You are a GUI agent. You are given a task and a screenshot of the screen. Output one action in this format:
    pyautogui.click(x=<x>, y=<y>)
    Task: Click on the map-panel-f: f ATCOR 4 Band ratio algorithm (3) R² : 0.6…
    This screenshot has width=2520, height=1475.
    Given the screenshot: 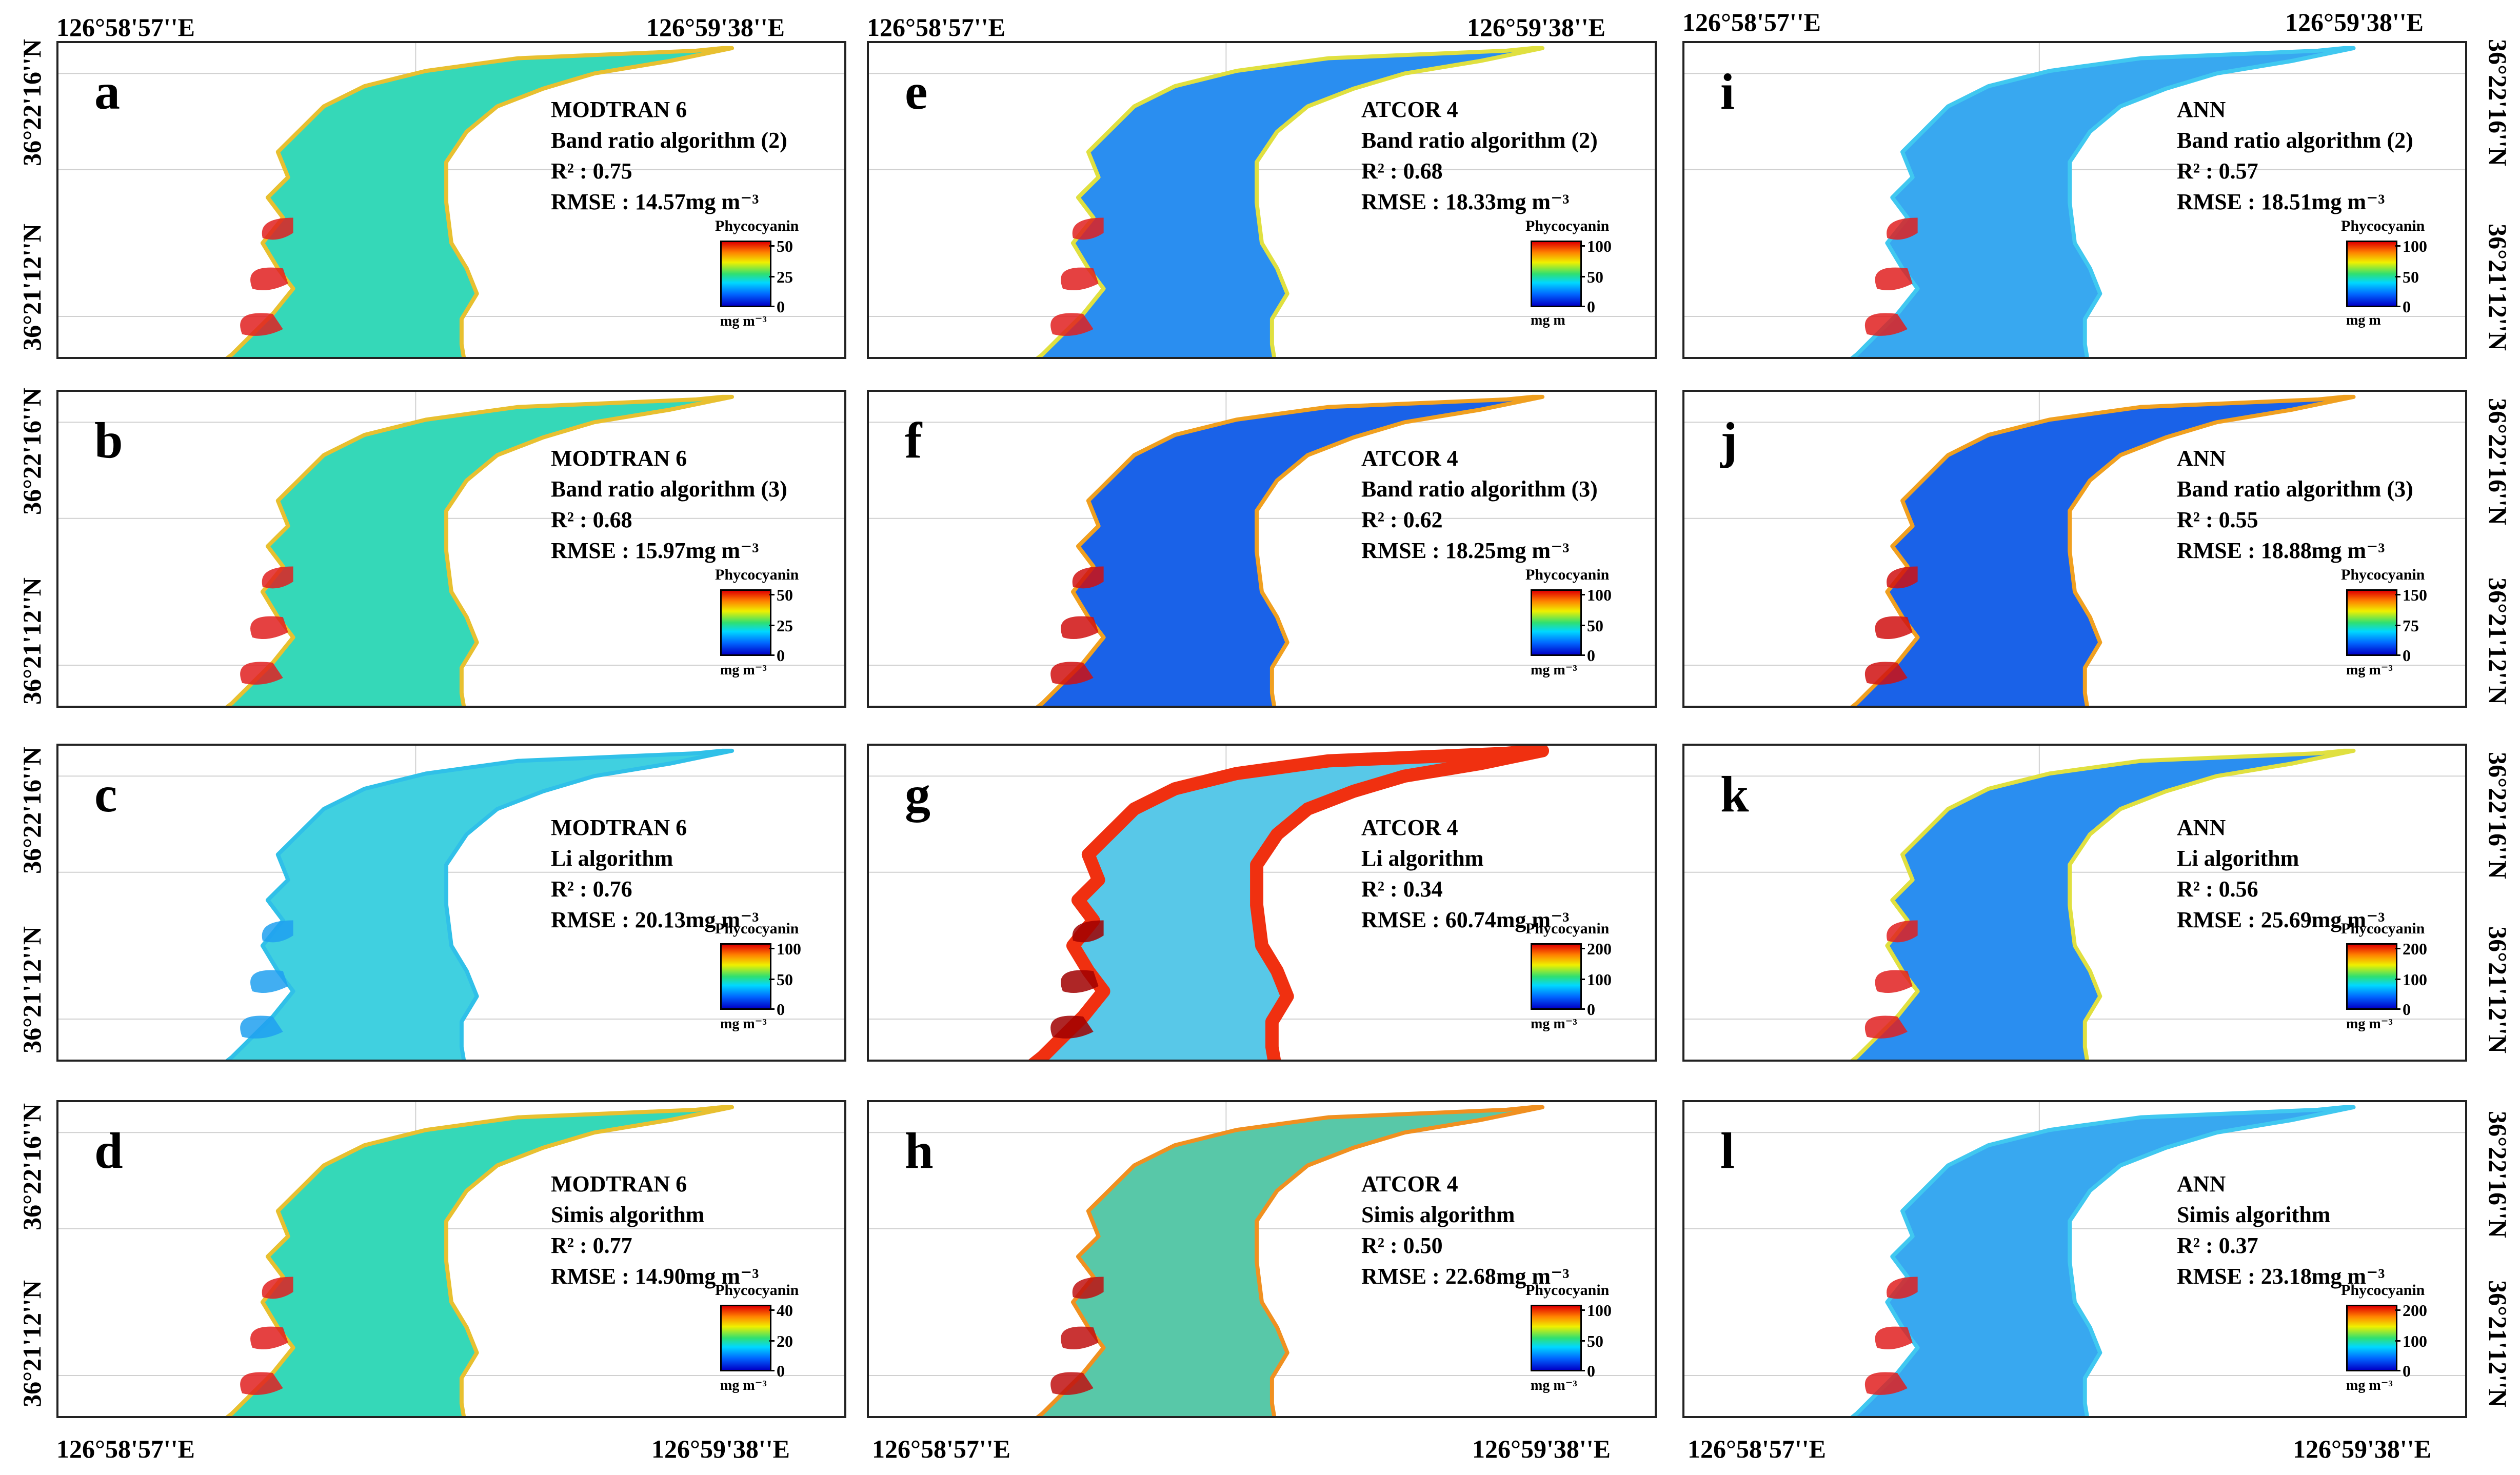 What is the action you would take?
    pyautogui.click(x=1262, y=549)
    